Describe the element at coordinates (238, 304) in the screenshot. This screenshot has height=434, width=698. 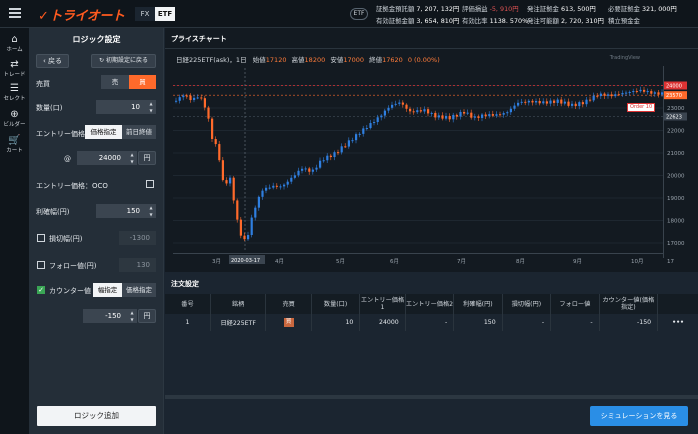
I see `col-name: 銘柄` at that location.